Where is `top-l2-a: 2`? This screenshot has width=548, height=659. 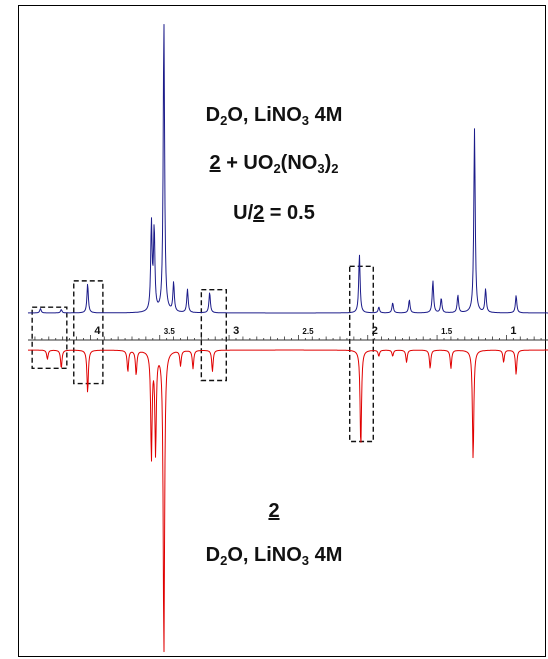 top-l2-a: 2 is located at coordinates (215, 163).